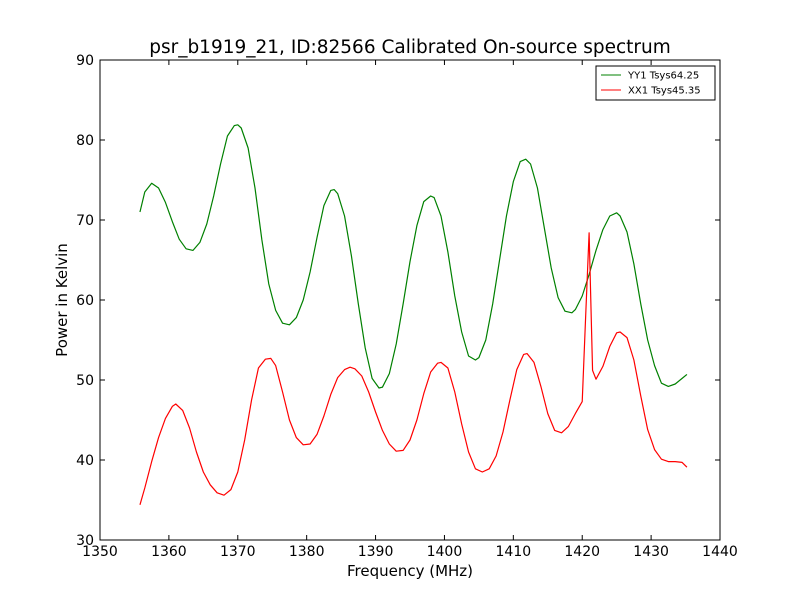 The height and width of the screenshot is (600, 800). Describe the element at coordinates (169, 552) in the screenshot. I see `x-tick-label: 1360` at that location.